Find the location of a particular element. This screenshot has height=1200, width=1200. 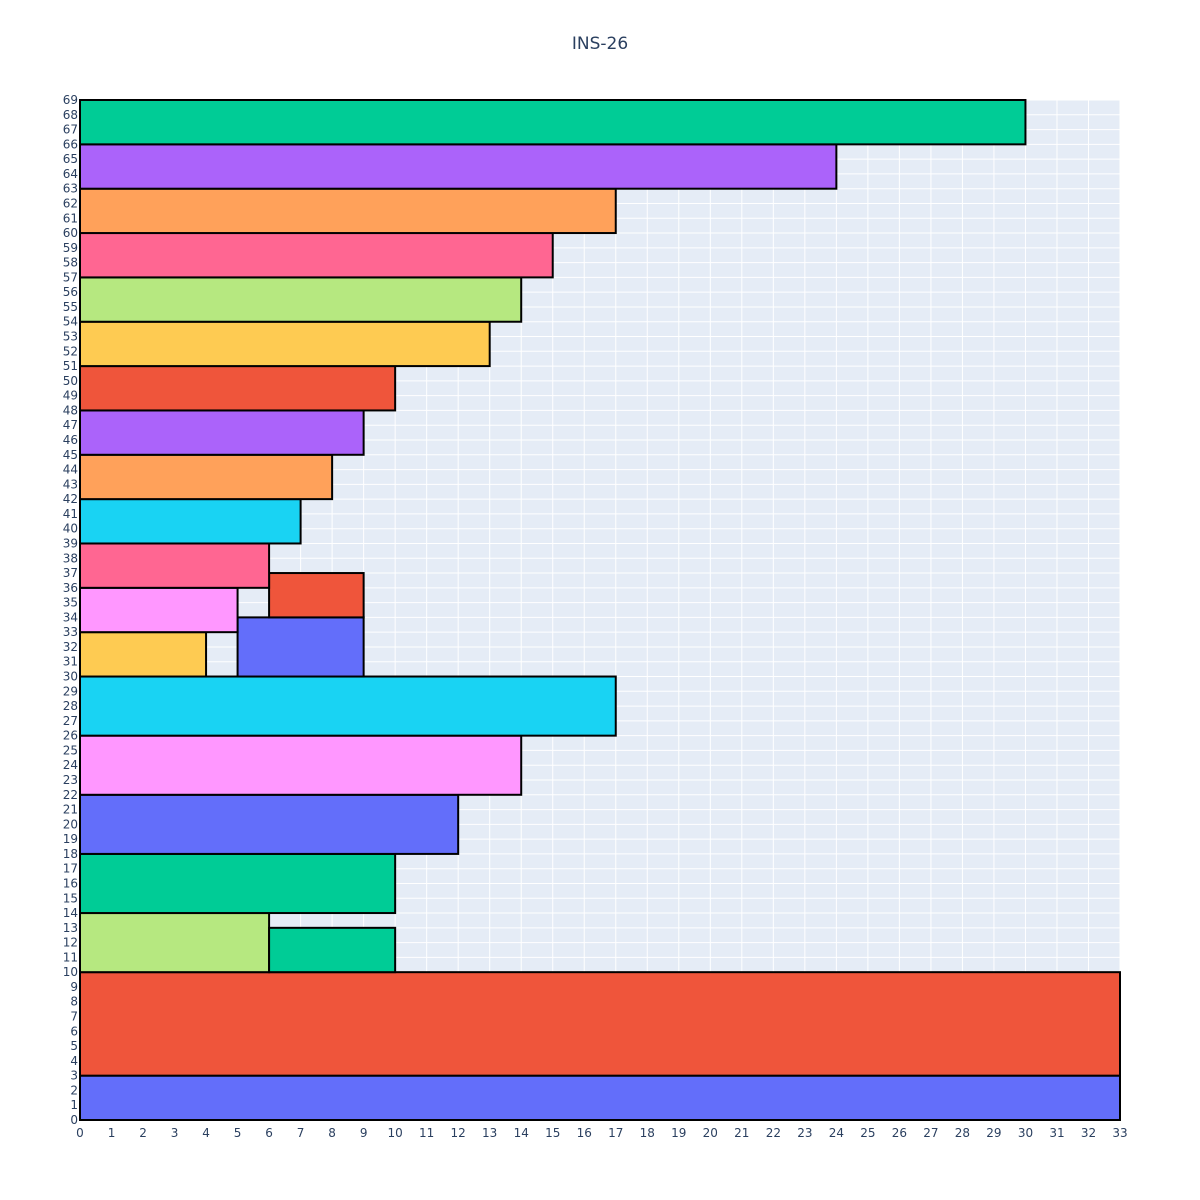

y-tick-label: 60 is located at coordinates (70, 233).